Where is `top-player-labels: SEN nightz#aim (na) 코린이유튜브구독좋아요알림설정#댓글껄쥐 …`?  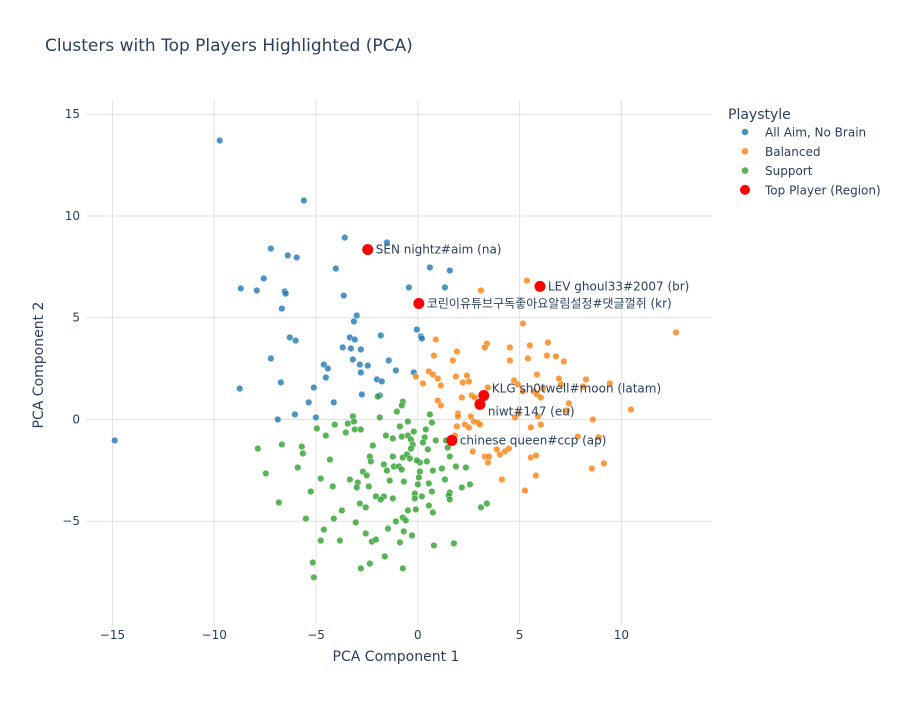
top-player-labels: SEN nightz#aim (na) 코린이유튜브구독좋아요알림설정#댓글껄쥐 … is located at coordinates (533, 345).